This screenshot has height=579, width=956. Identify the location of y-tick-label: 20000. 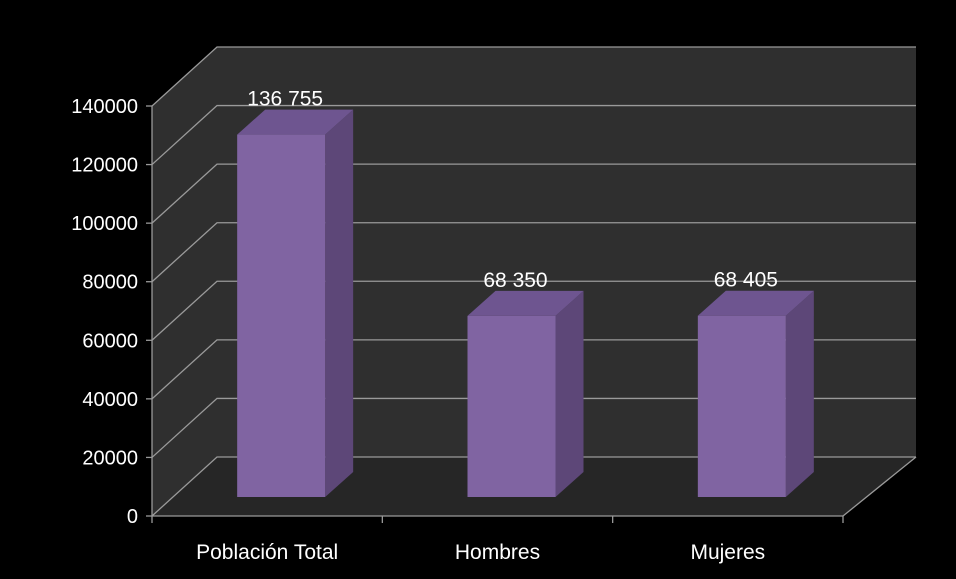
(110, 458).